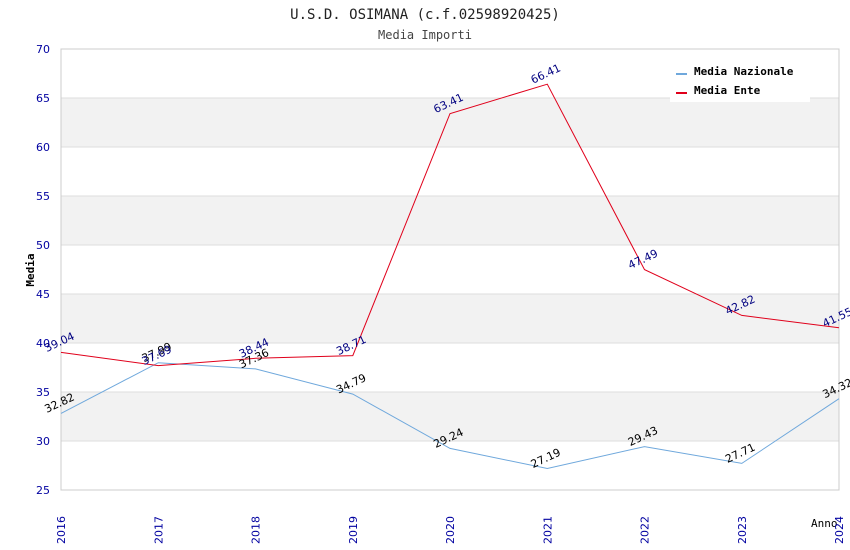 The image size is (850, 550). What do you see at coordinates (546, 73) in the screenshot?
I see `data-label: 66.41` at bounding box center [546, 73].